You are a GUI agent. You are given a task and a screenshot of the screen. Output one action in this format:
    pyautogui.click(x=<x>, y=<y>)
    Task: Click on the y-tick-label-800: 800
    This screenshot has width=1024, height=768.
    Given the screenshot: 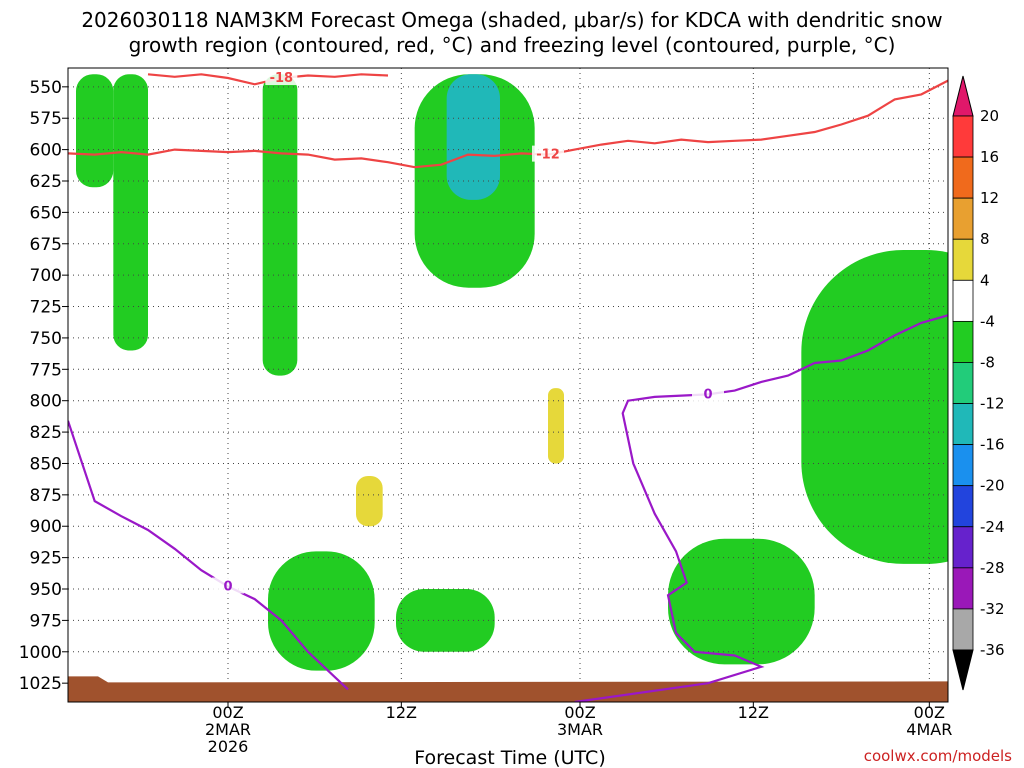 What is the action you would take?
    pyautogui.click(x=46, y=402)
    